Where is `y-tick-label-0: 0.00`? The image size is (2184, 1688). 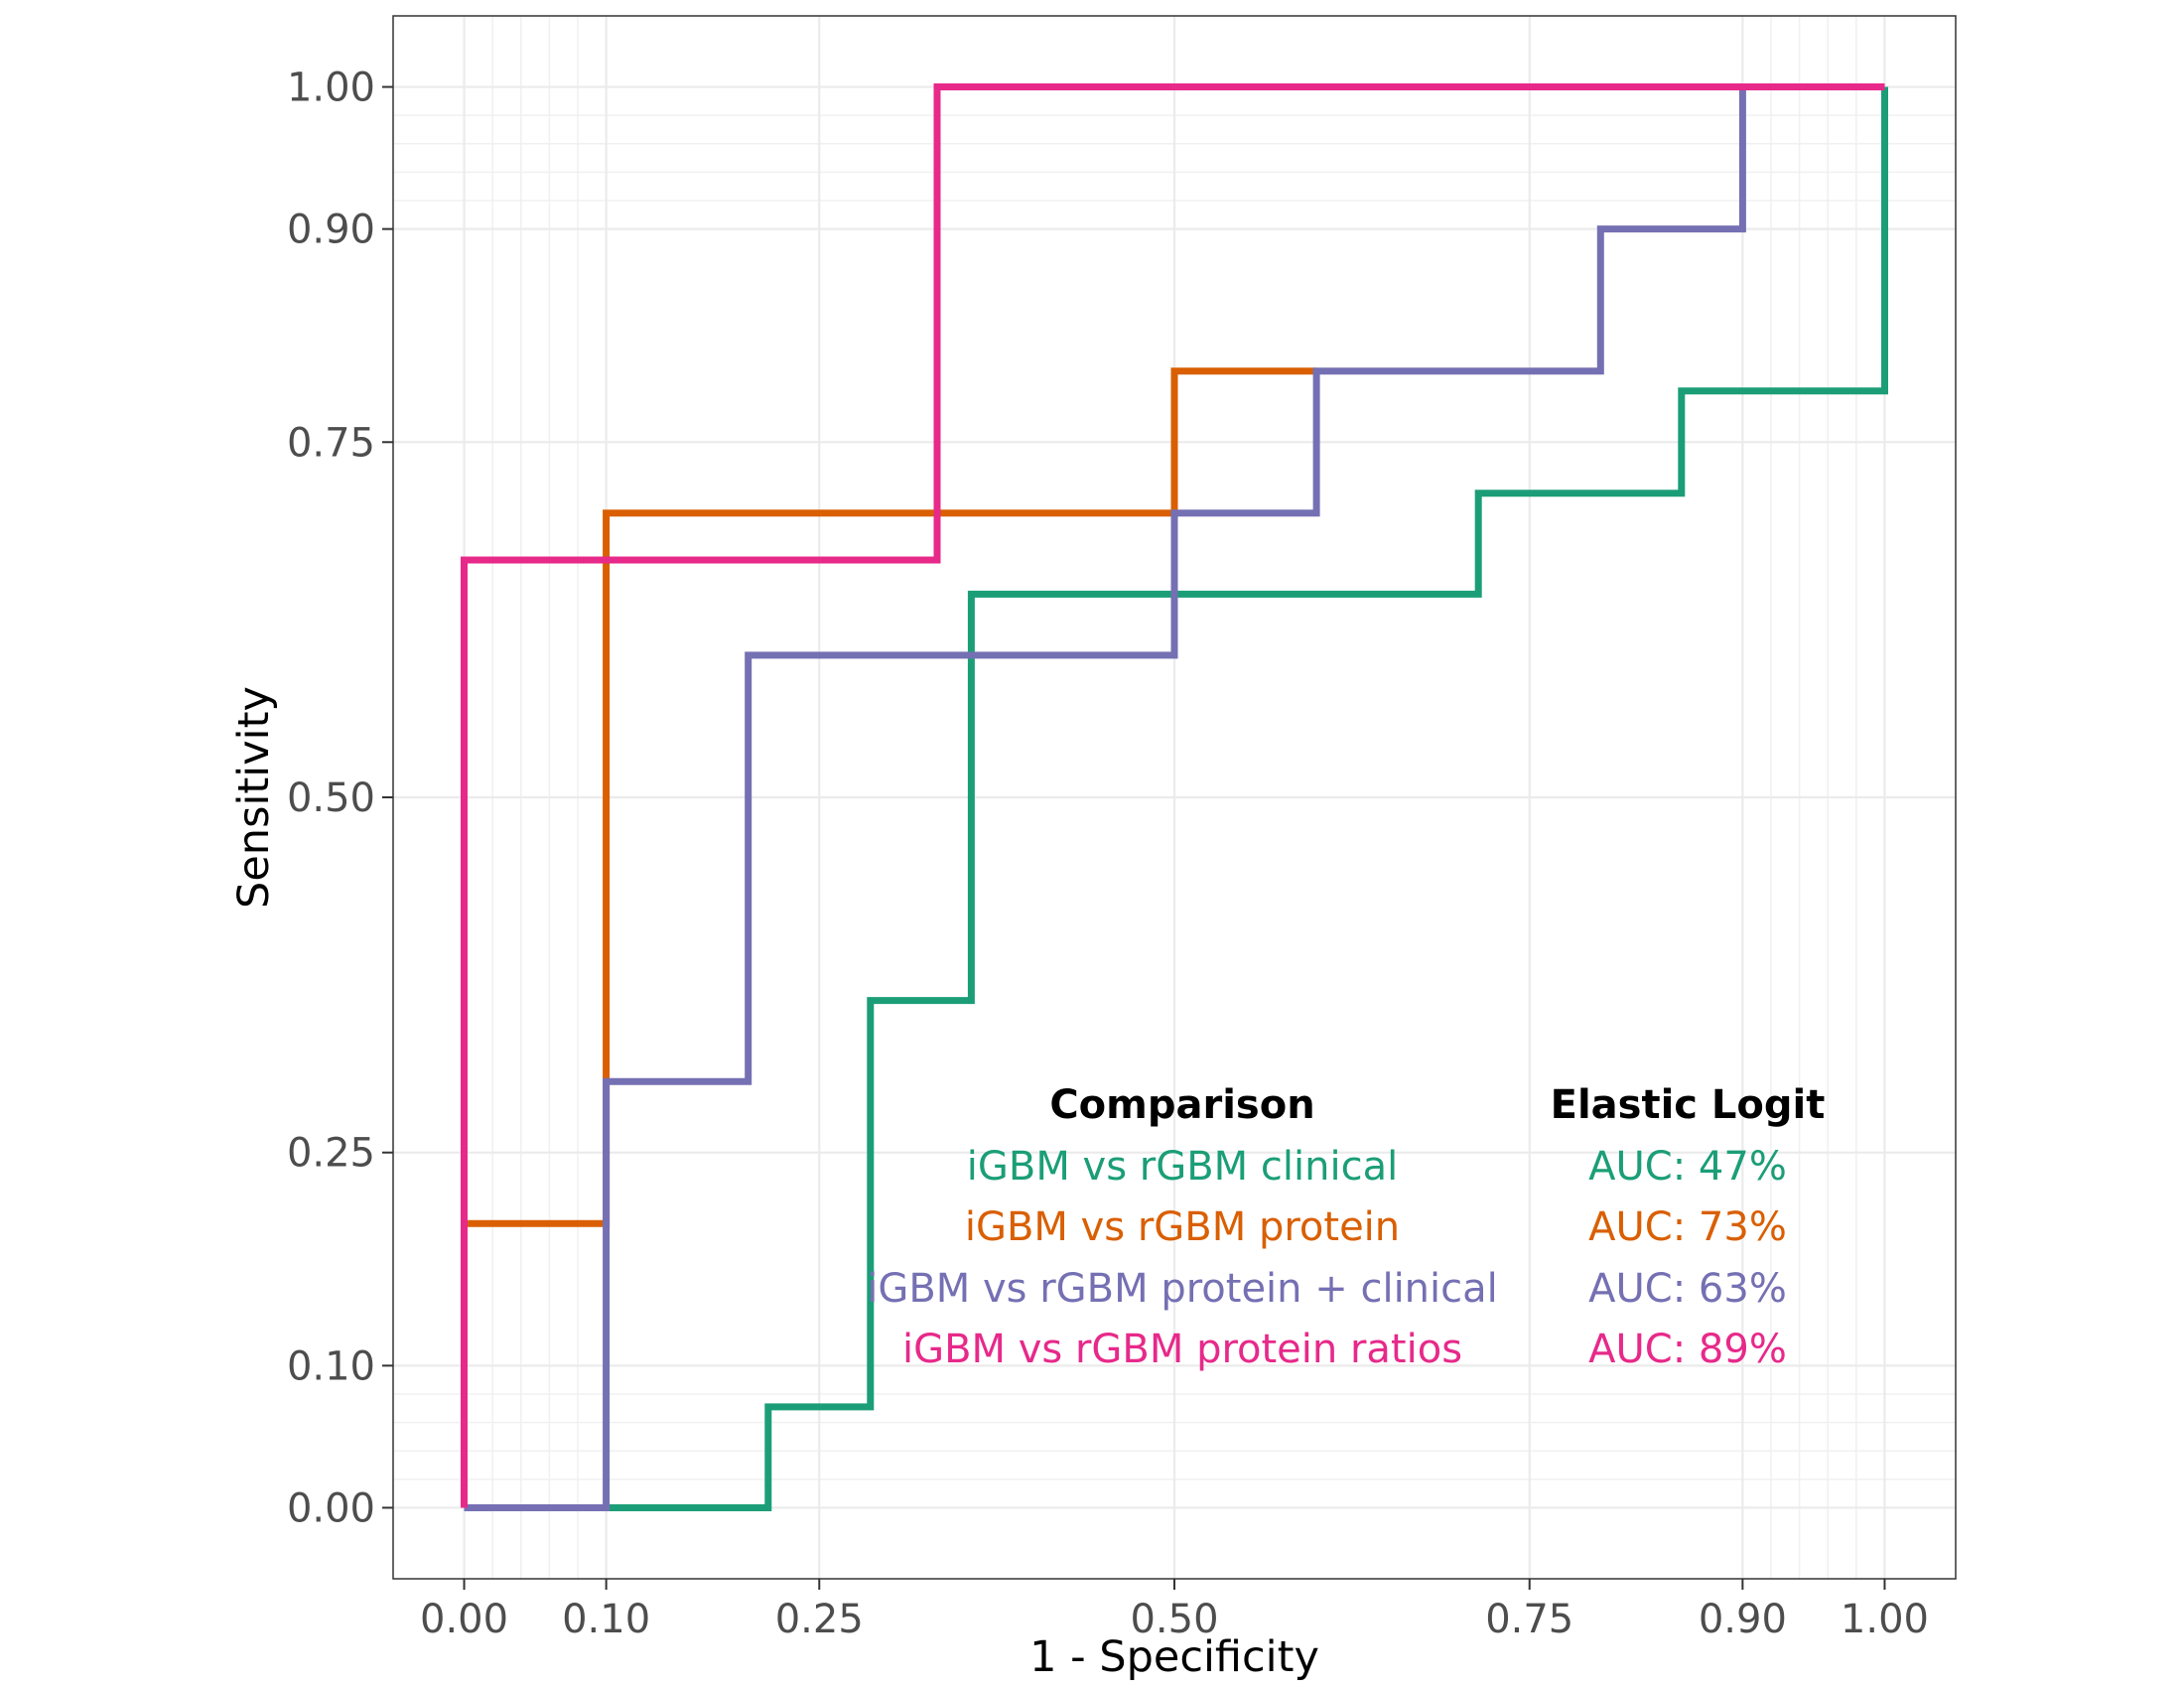 y-tick-label-0: 0.00 is located at coordinates (331, 1508).